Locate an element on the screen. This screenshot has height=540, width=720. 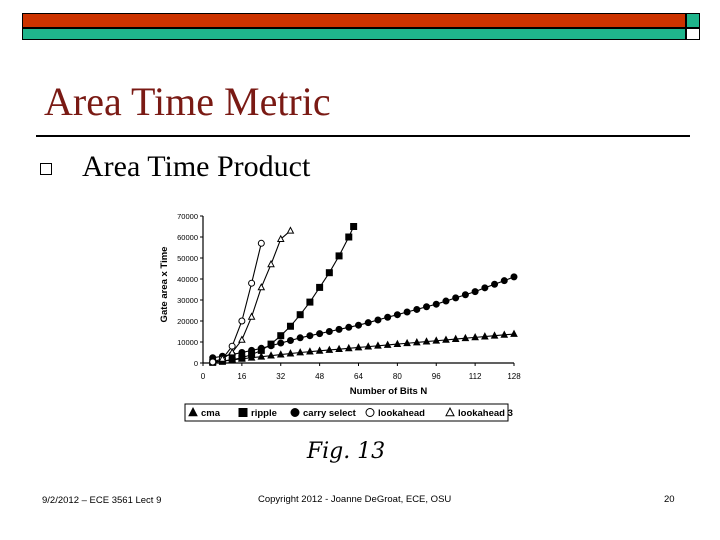
x-tick-label: 64 is located at coordinates (358, 376).